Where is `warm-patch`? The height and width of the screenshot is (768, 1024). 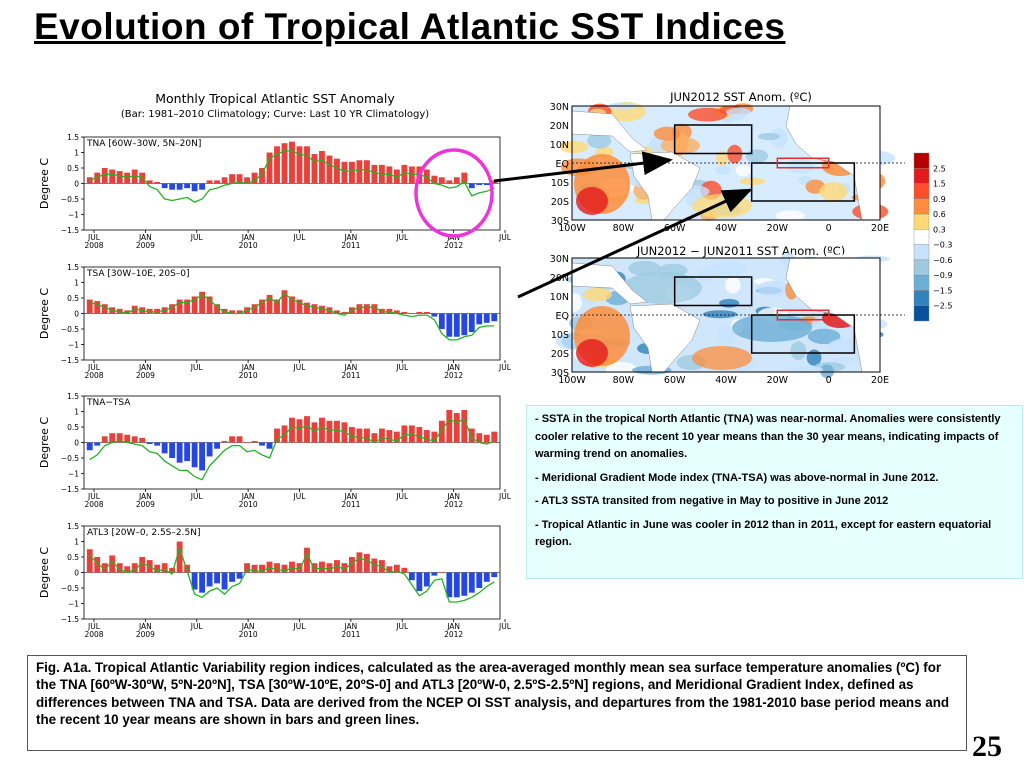
warm-patch is located at coordinates (722, 358).